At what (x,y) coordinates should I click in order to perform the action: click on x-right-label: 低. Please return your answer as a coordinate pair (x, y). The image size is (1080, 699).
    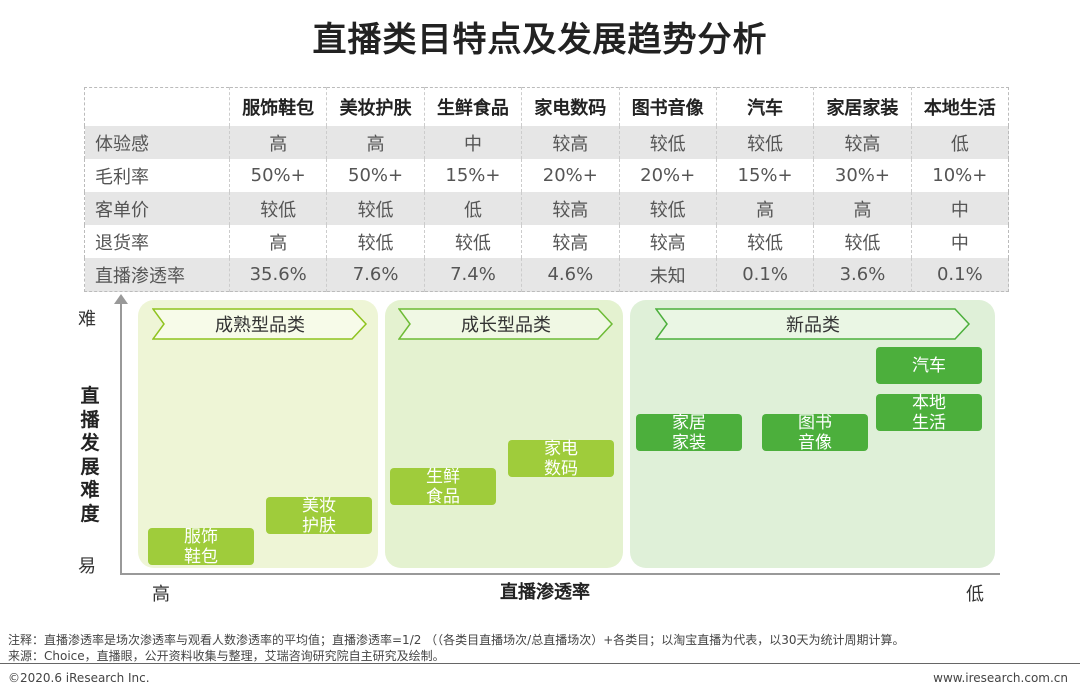
    Looking at the image, I should click on (975, 594).